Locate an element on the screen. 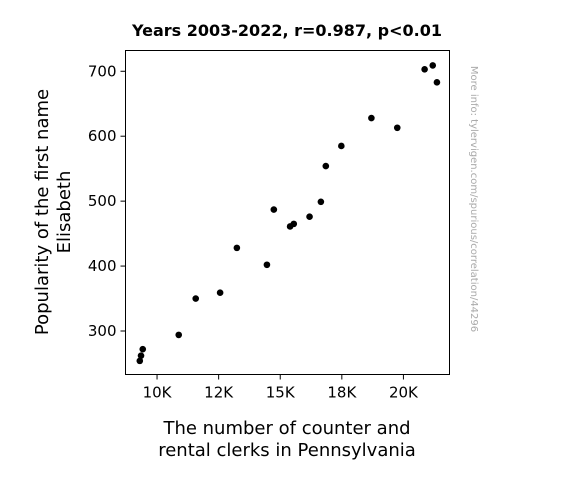 The image size is (575, 500). y-tick-label: 400 is located at coordinates (102, 266).